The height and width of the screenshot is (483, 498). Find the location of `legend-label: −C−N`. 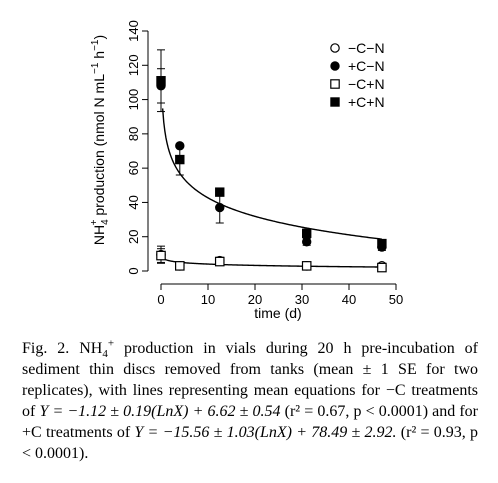

legend-label: −C−N is located at coordinates (366, 48).